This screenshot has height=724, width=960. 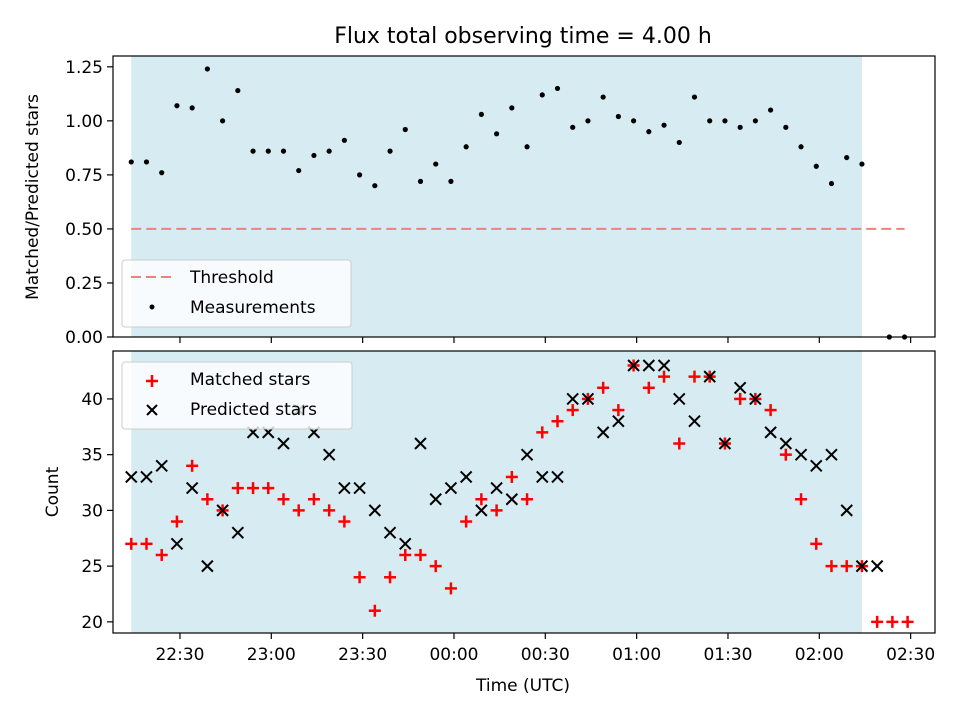 I want to click on count-y-tick-label: 20, so click(x=92, y=623).